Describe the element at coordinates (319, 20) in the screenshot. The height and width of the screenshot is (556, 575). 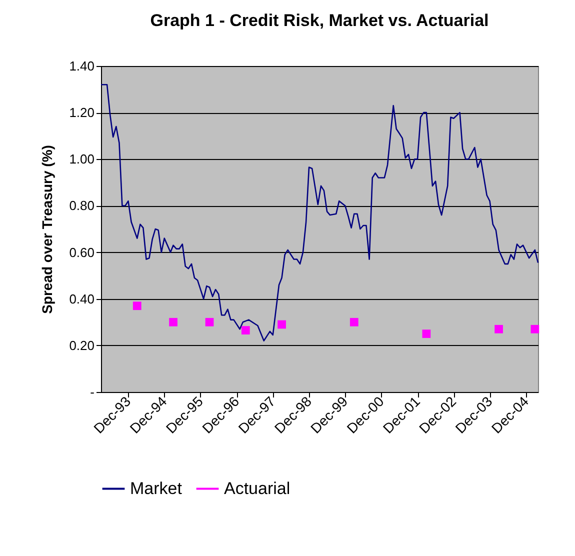
I see `chart-title: Graph 1 - Credit Risk, Market vs. Actuarial` at that location.